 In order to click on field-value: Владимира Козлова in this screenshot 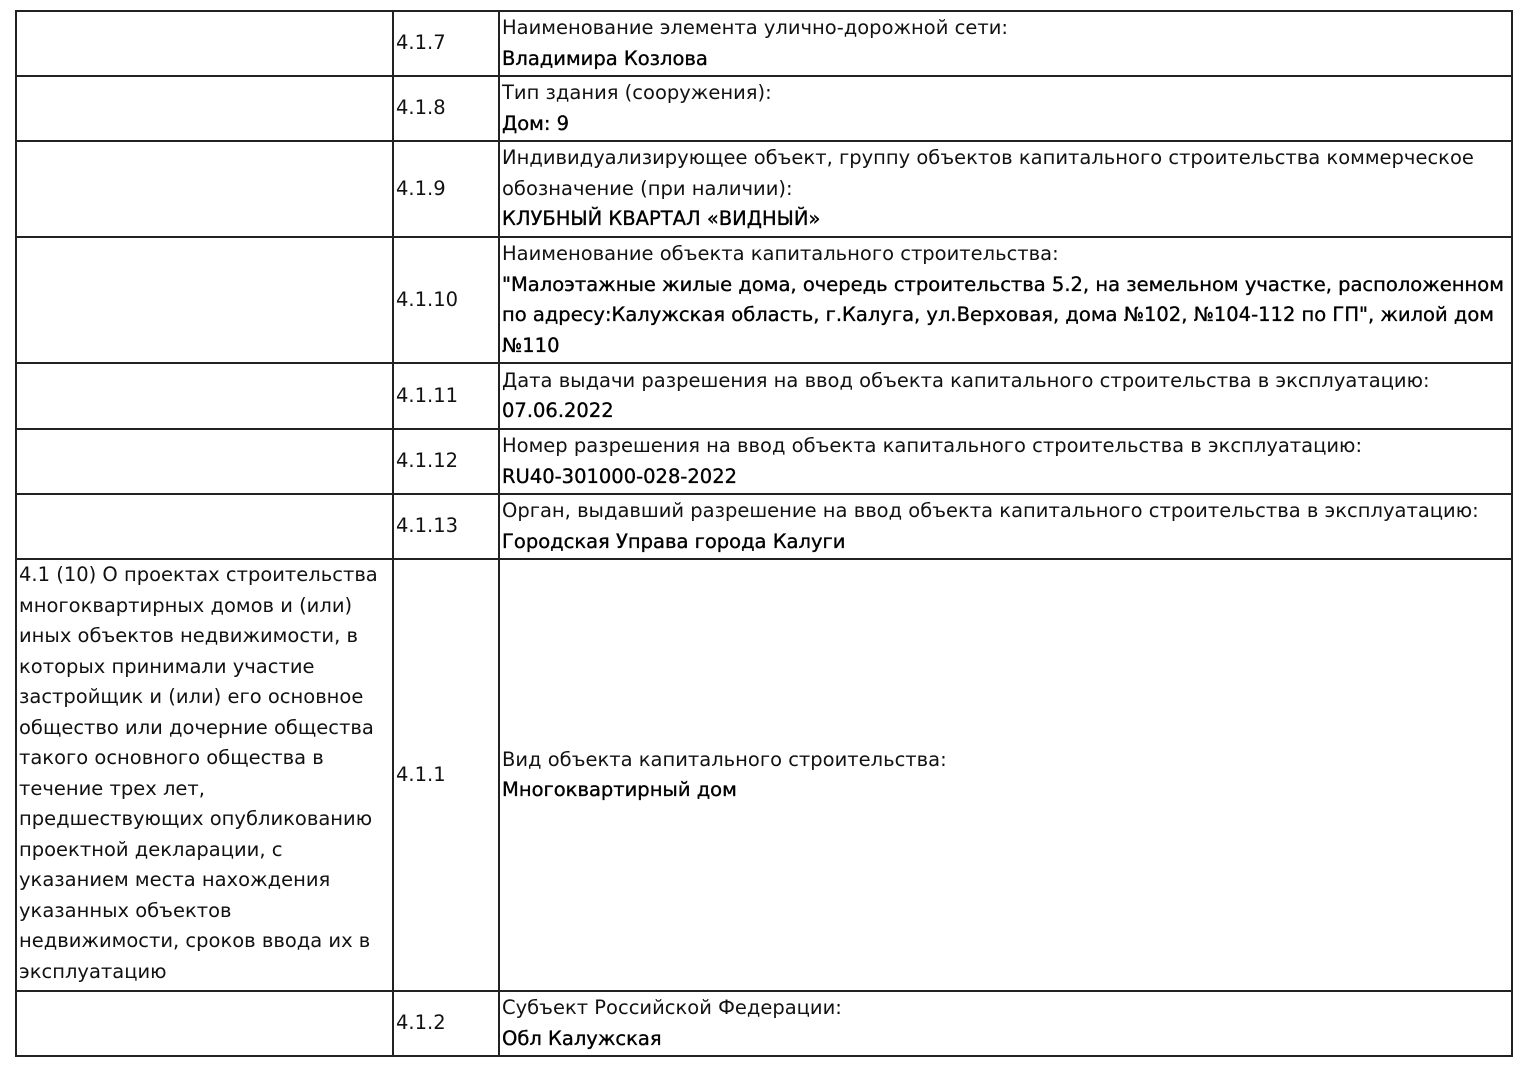, I will do `click(605, 58)`.